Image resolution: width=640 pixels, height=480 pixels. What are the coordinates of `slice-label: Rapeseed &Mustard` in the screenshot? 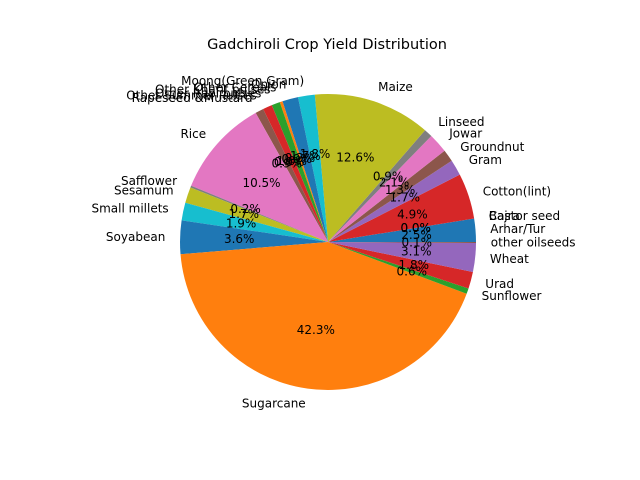 It's located at (192, 98).